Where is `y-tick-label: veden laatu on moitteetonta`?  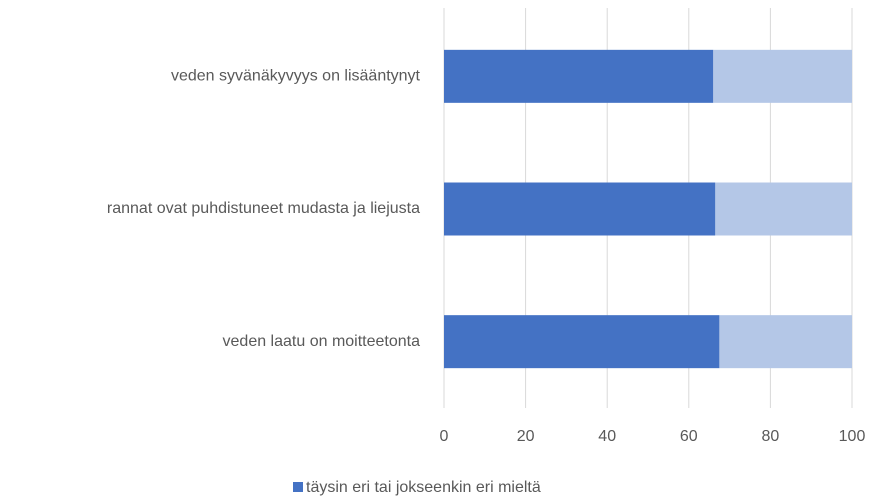 y-tick-label: veden laatu on moitteetonta is located at coordinates (322, 341).